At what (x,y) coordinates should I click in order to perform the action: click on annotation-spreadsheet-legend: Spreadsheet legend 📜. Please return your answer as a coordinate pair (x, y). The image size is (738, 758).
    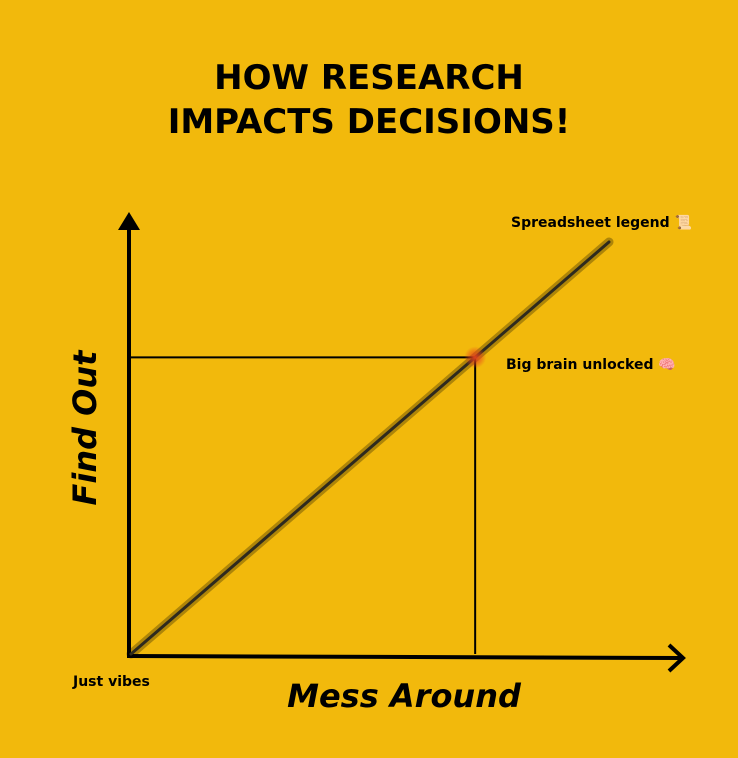
    Looking at the image, I should click on (601, 222).